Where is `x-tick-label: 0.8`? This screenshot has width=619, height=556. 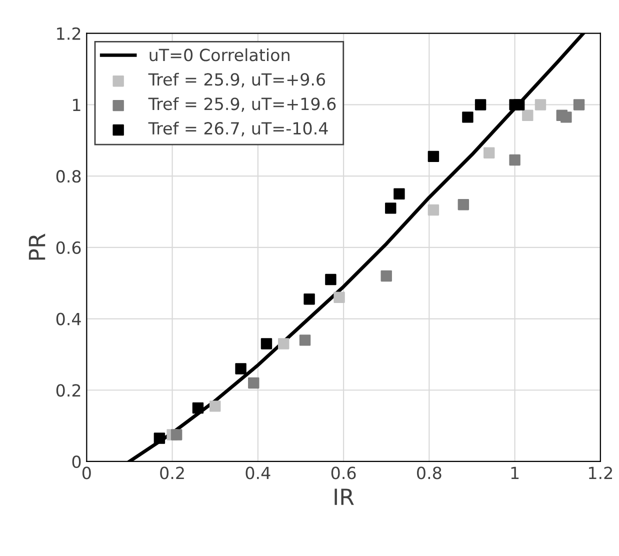
x-tick-label: 0.8 is located at coordinates (429, 473).